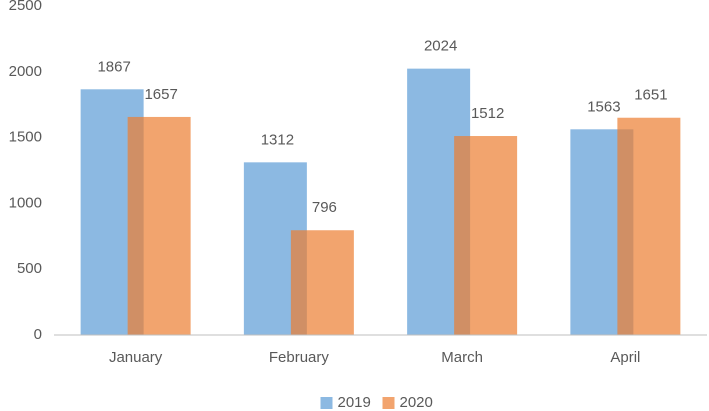 This screenshot has width=709, height=411. I want to click on y-tick-label: 2500, so click(25, 7).